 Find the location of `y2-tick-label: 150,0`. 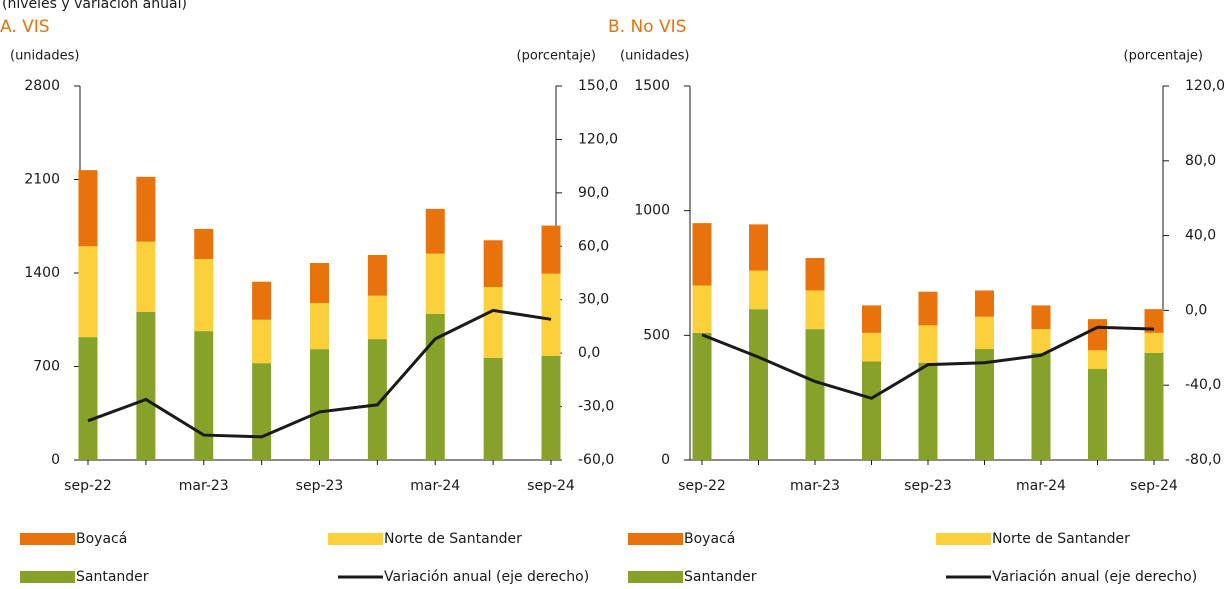

y2-tick-label: 150,0 is located at coordinates (598, 86).